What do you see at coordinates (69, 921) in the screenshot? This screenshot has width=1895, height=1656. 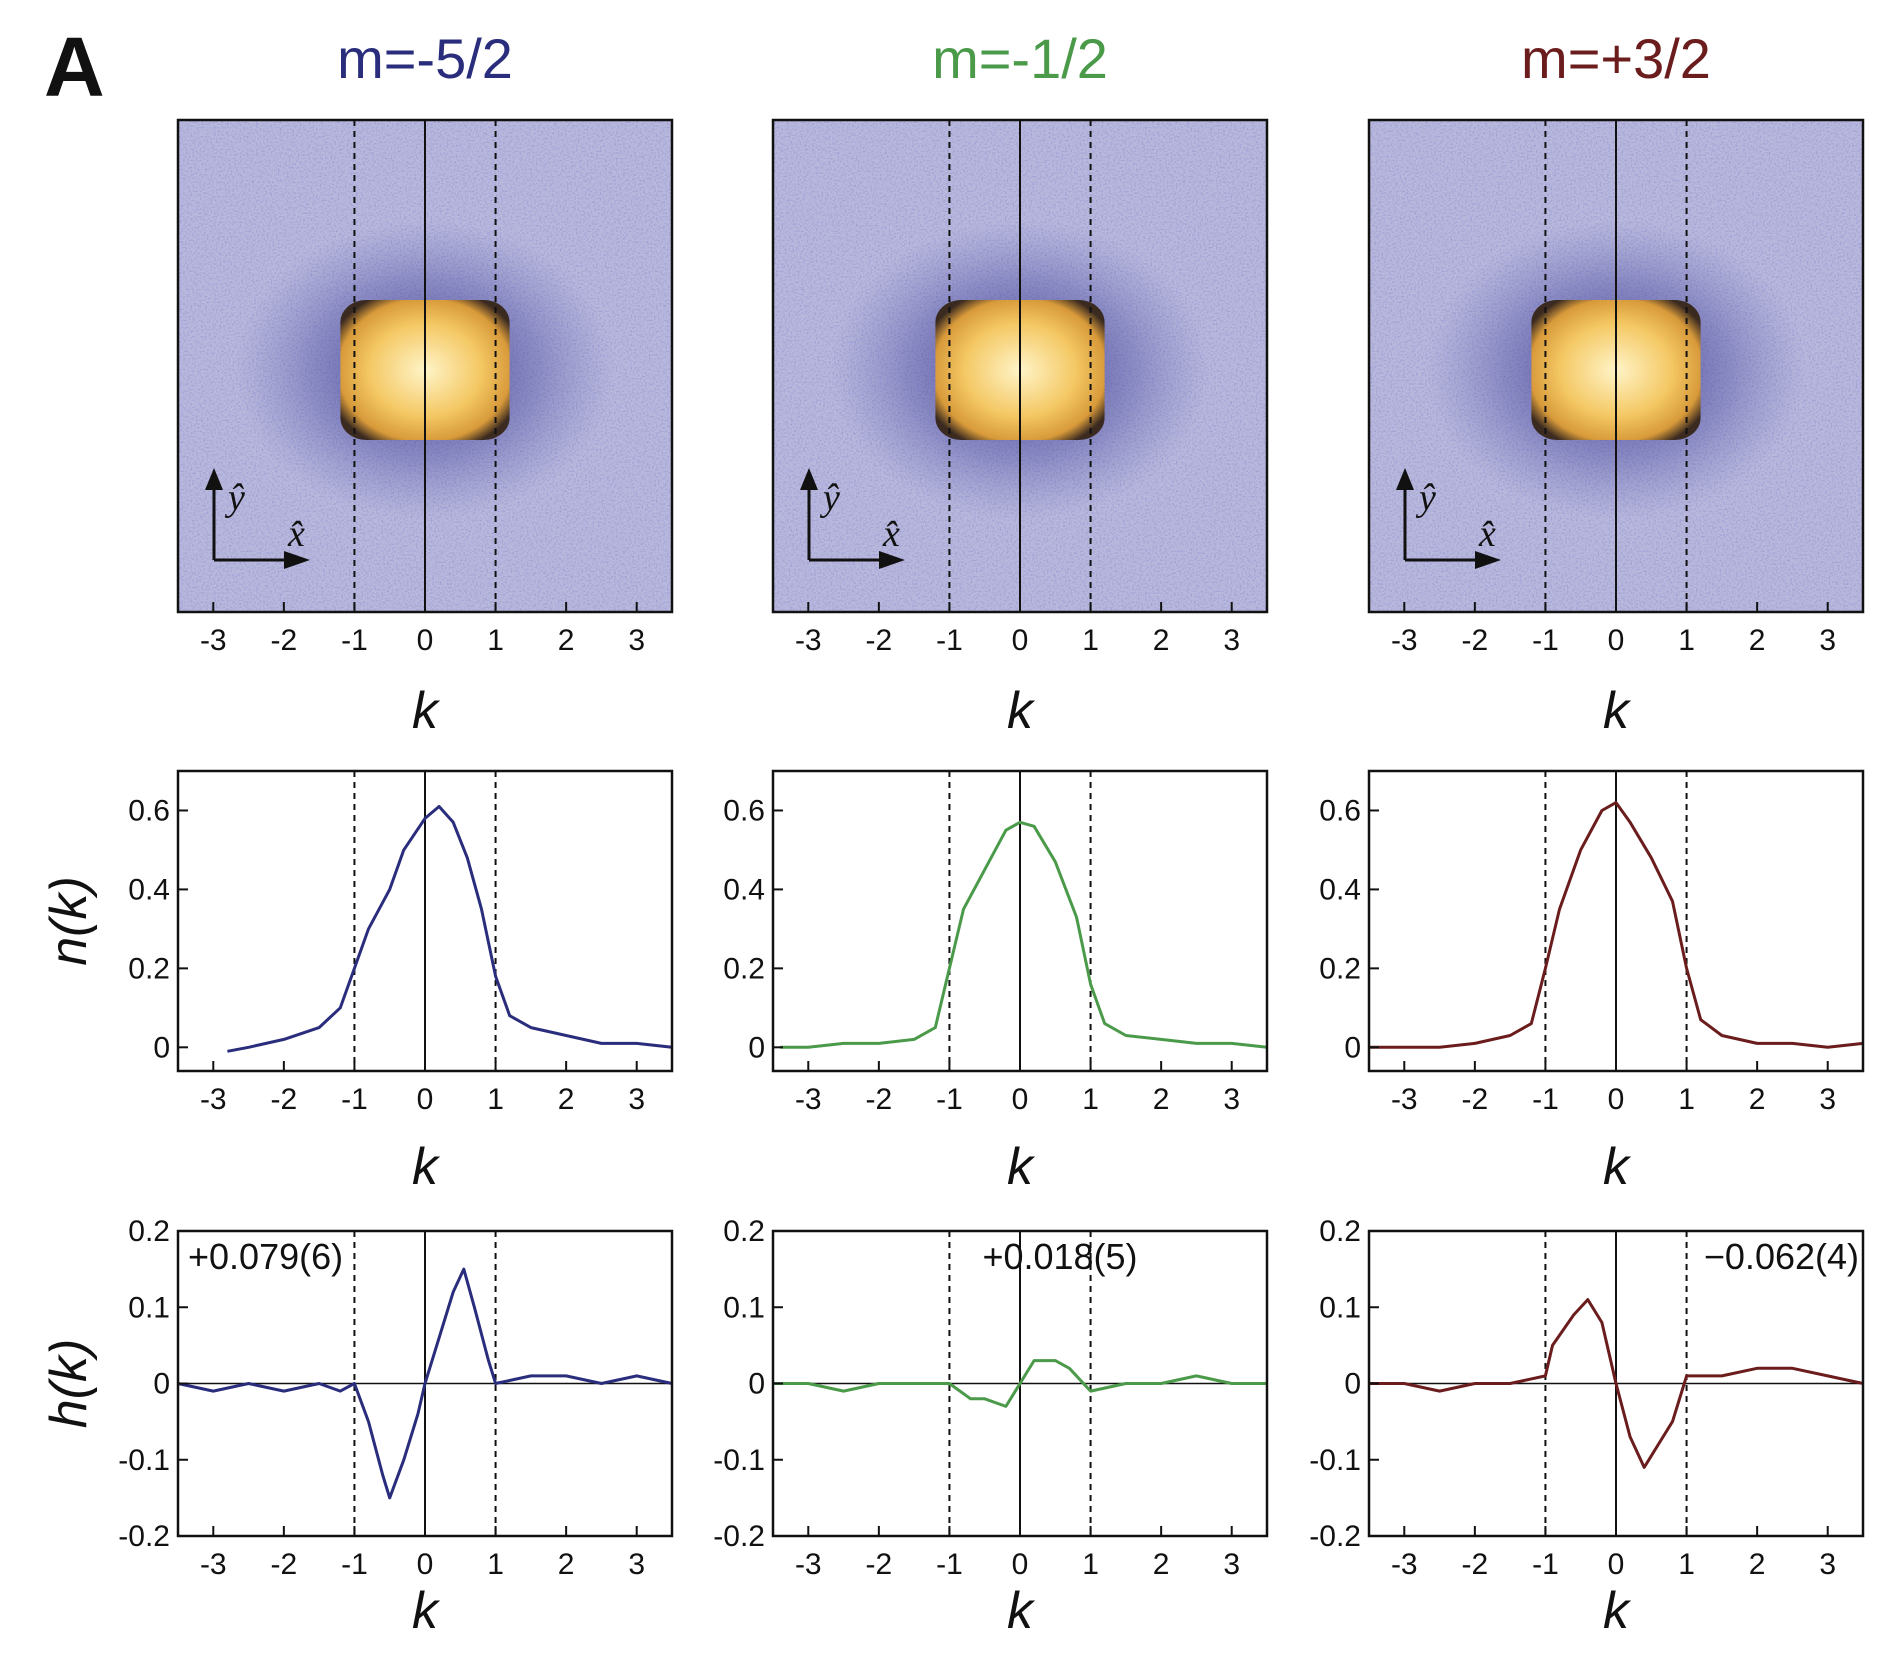 I see `y-axis-label: n(k)` at bounding box center [69, 921].